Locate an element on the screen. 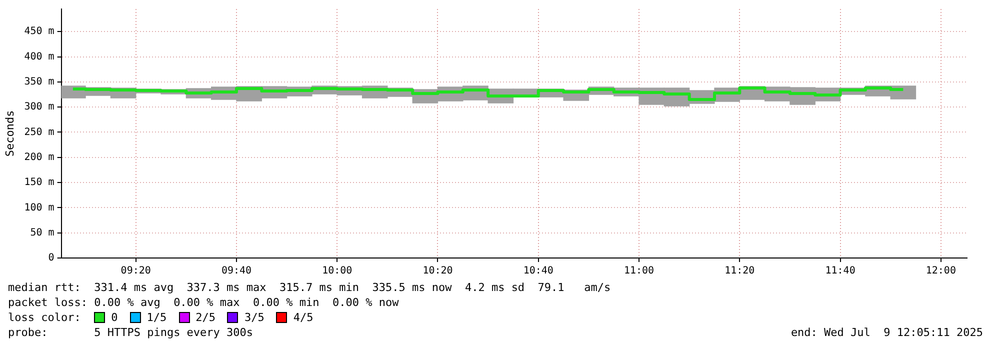  x-tick-label: 11:00 is located at coordinates (639, 271).